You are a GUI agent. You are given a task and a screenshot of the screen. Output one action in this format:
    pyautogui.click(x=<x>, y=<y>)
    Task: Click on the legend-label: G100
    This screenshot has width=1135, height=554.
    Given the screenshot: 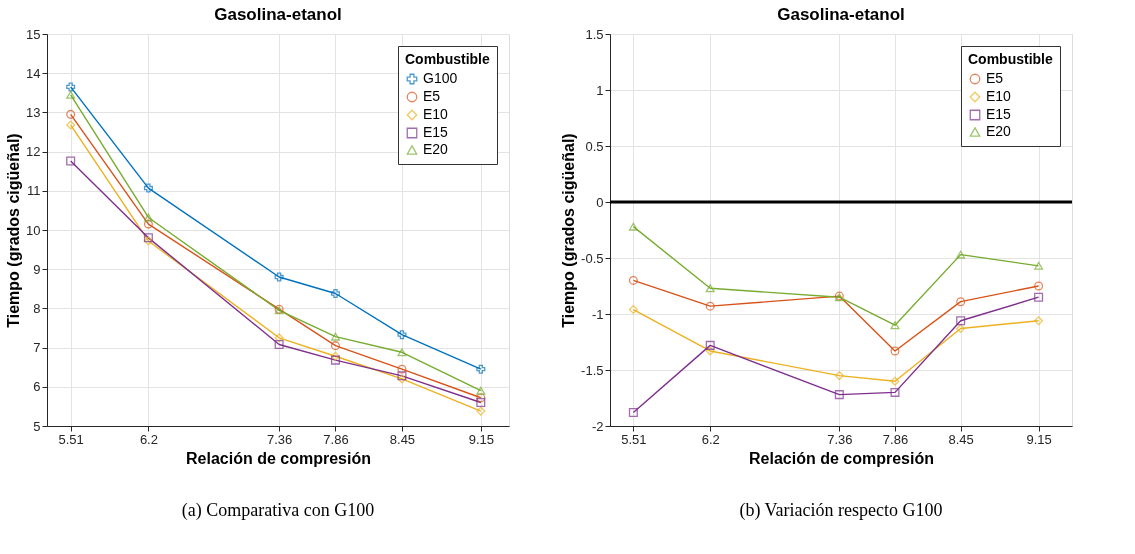 What is the action you would take?
    pyautogui.click(x=440, y=78)
    